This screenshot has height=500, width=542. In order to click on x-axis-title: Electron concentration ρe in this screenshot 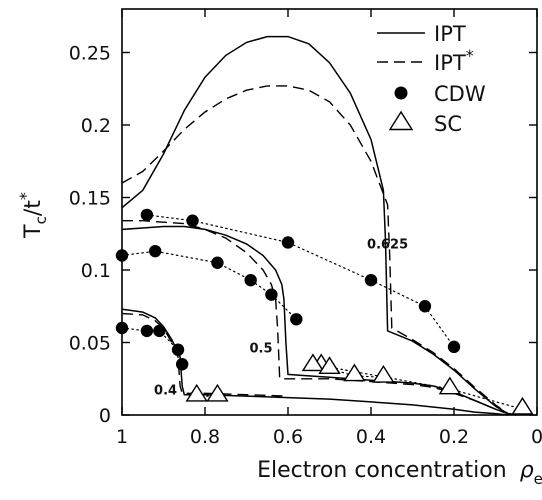, I will do `click(399, 473)`.